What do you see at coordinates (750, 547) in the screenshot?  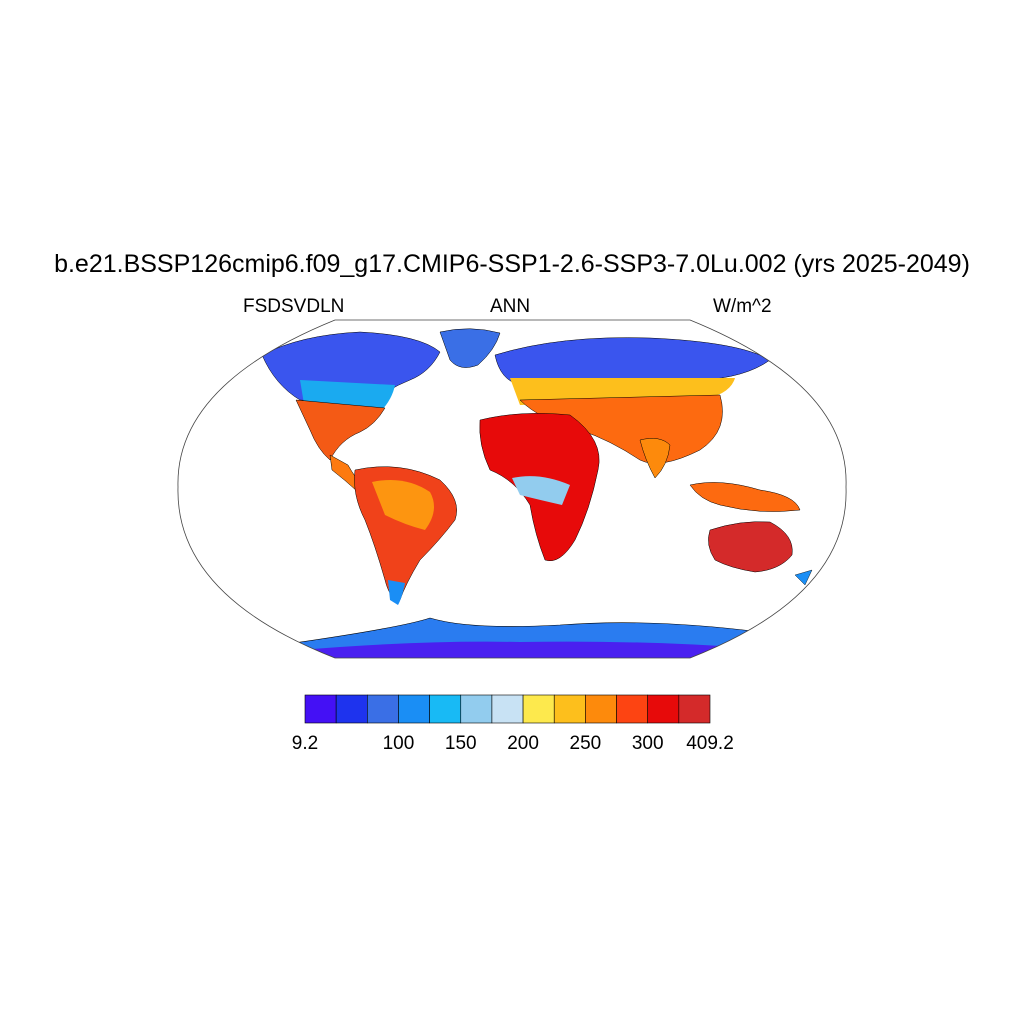 I see `australia` at bounding box center [750, 547].